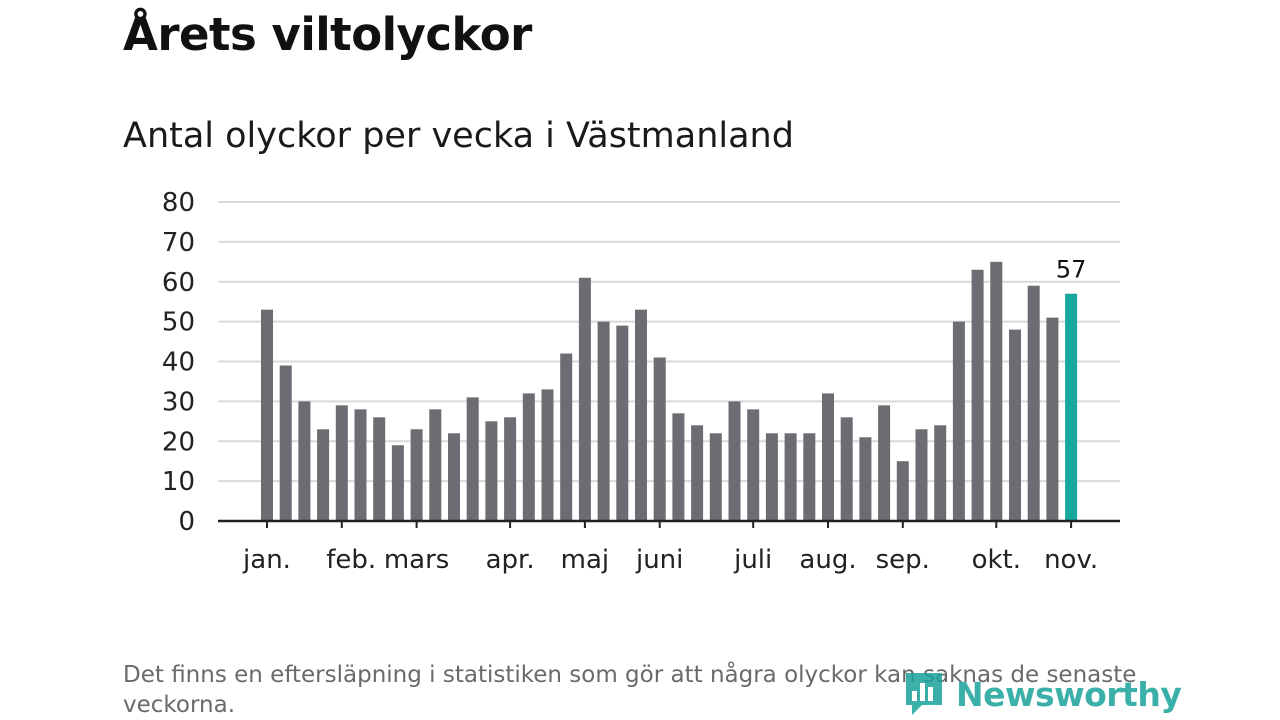 This screenshot has width=1280, height=720. I want to click on newsworthy-wordmark: Newsworthy, so click(1069, 694).